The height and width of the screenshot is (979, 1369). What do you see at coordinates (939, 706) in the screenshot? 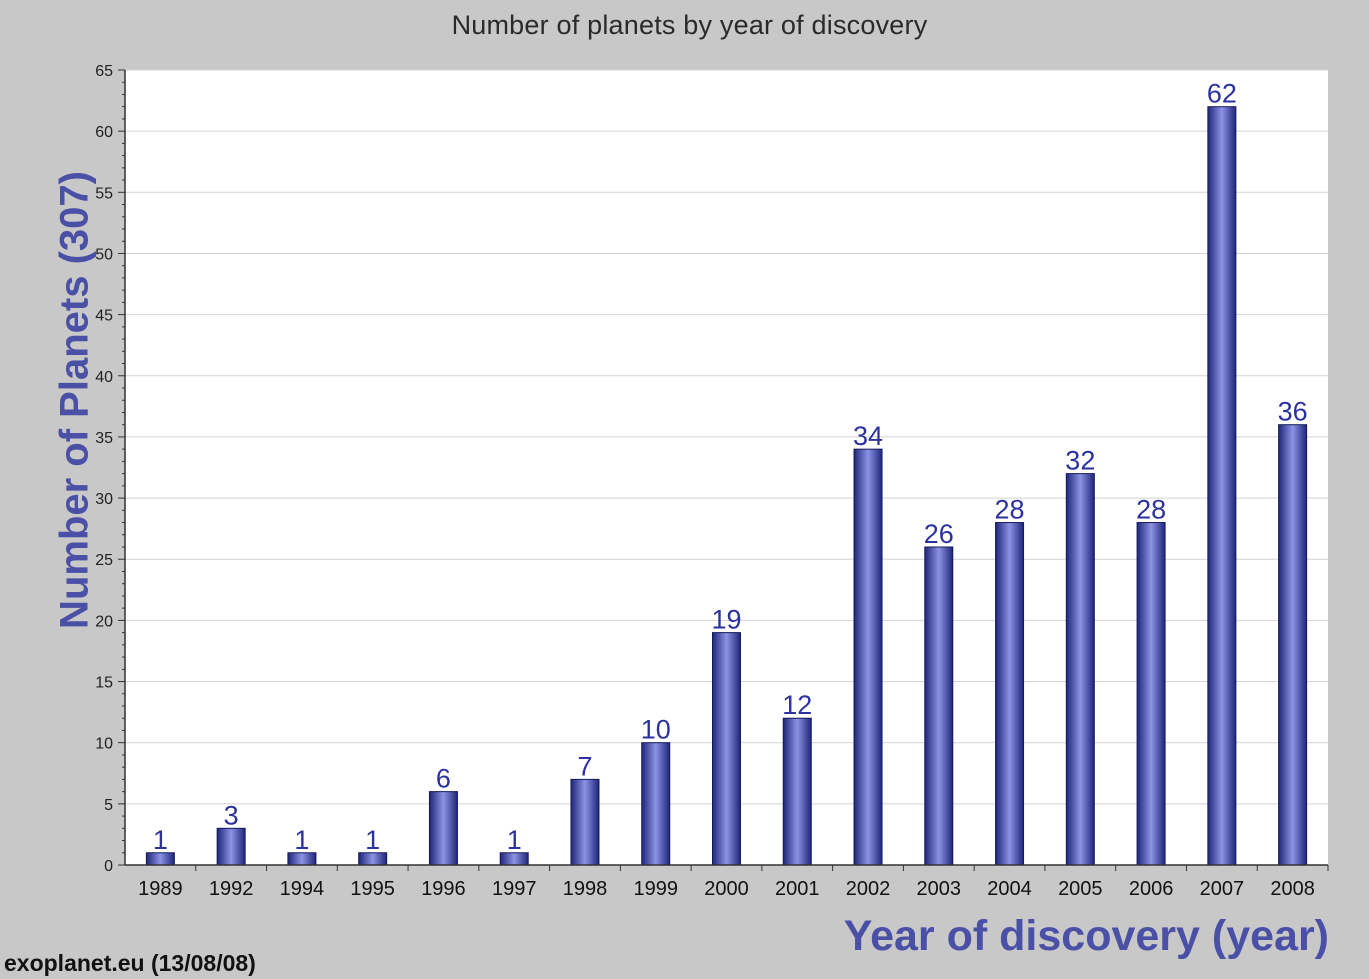
I see `bar-2003` at bounding box center [939, 706].